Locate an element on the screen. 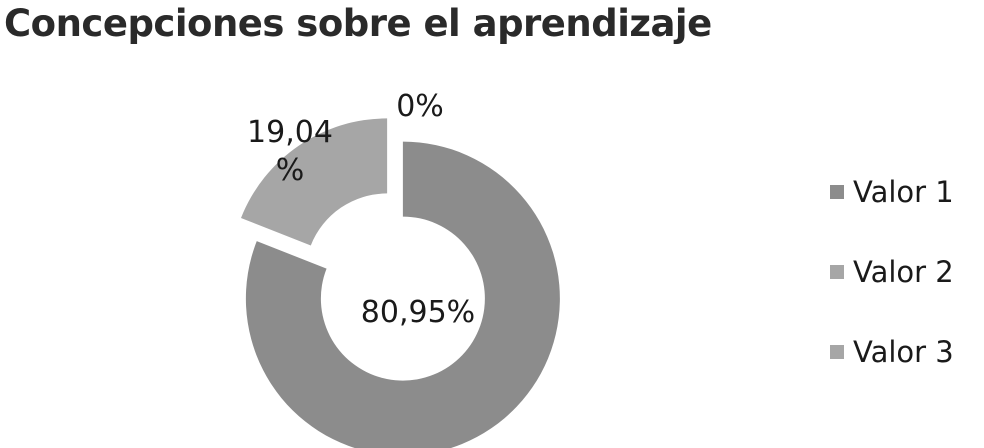 This screenshot has height=448, width=984. legend-item-valor-3: Valor 3 is located at coordinates (892, 352).